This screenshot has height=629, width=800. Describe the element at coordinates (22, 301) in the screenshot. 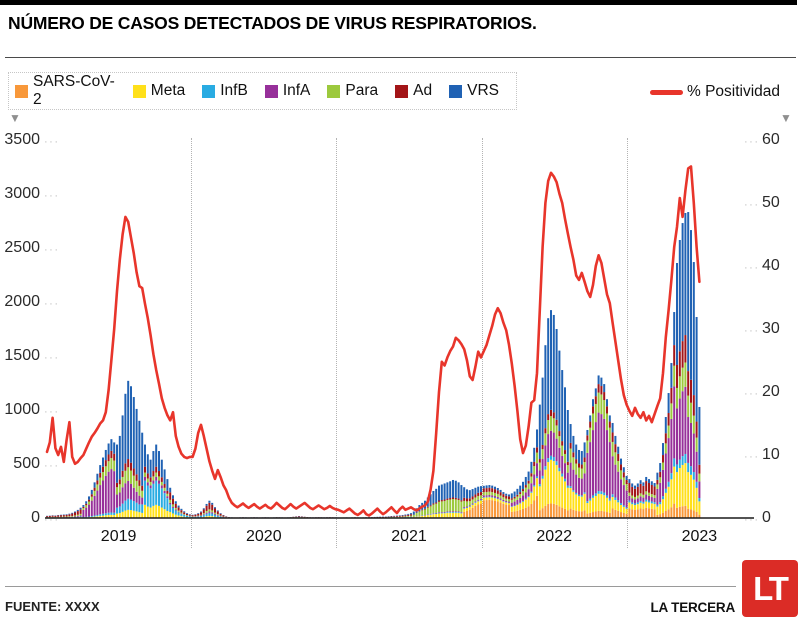

I see `left-axis-tick: 2000` at that location.